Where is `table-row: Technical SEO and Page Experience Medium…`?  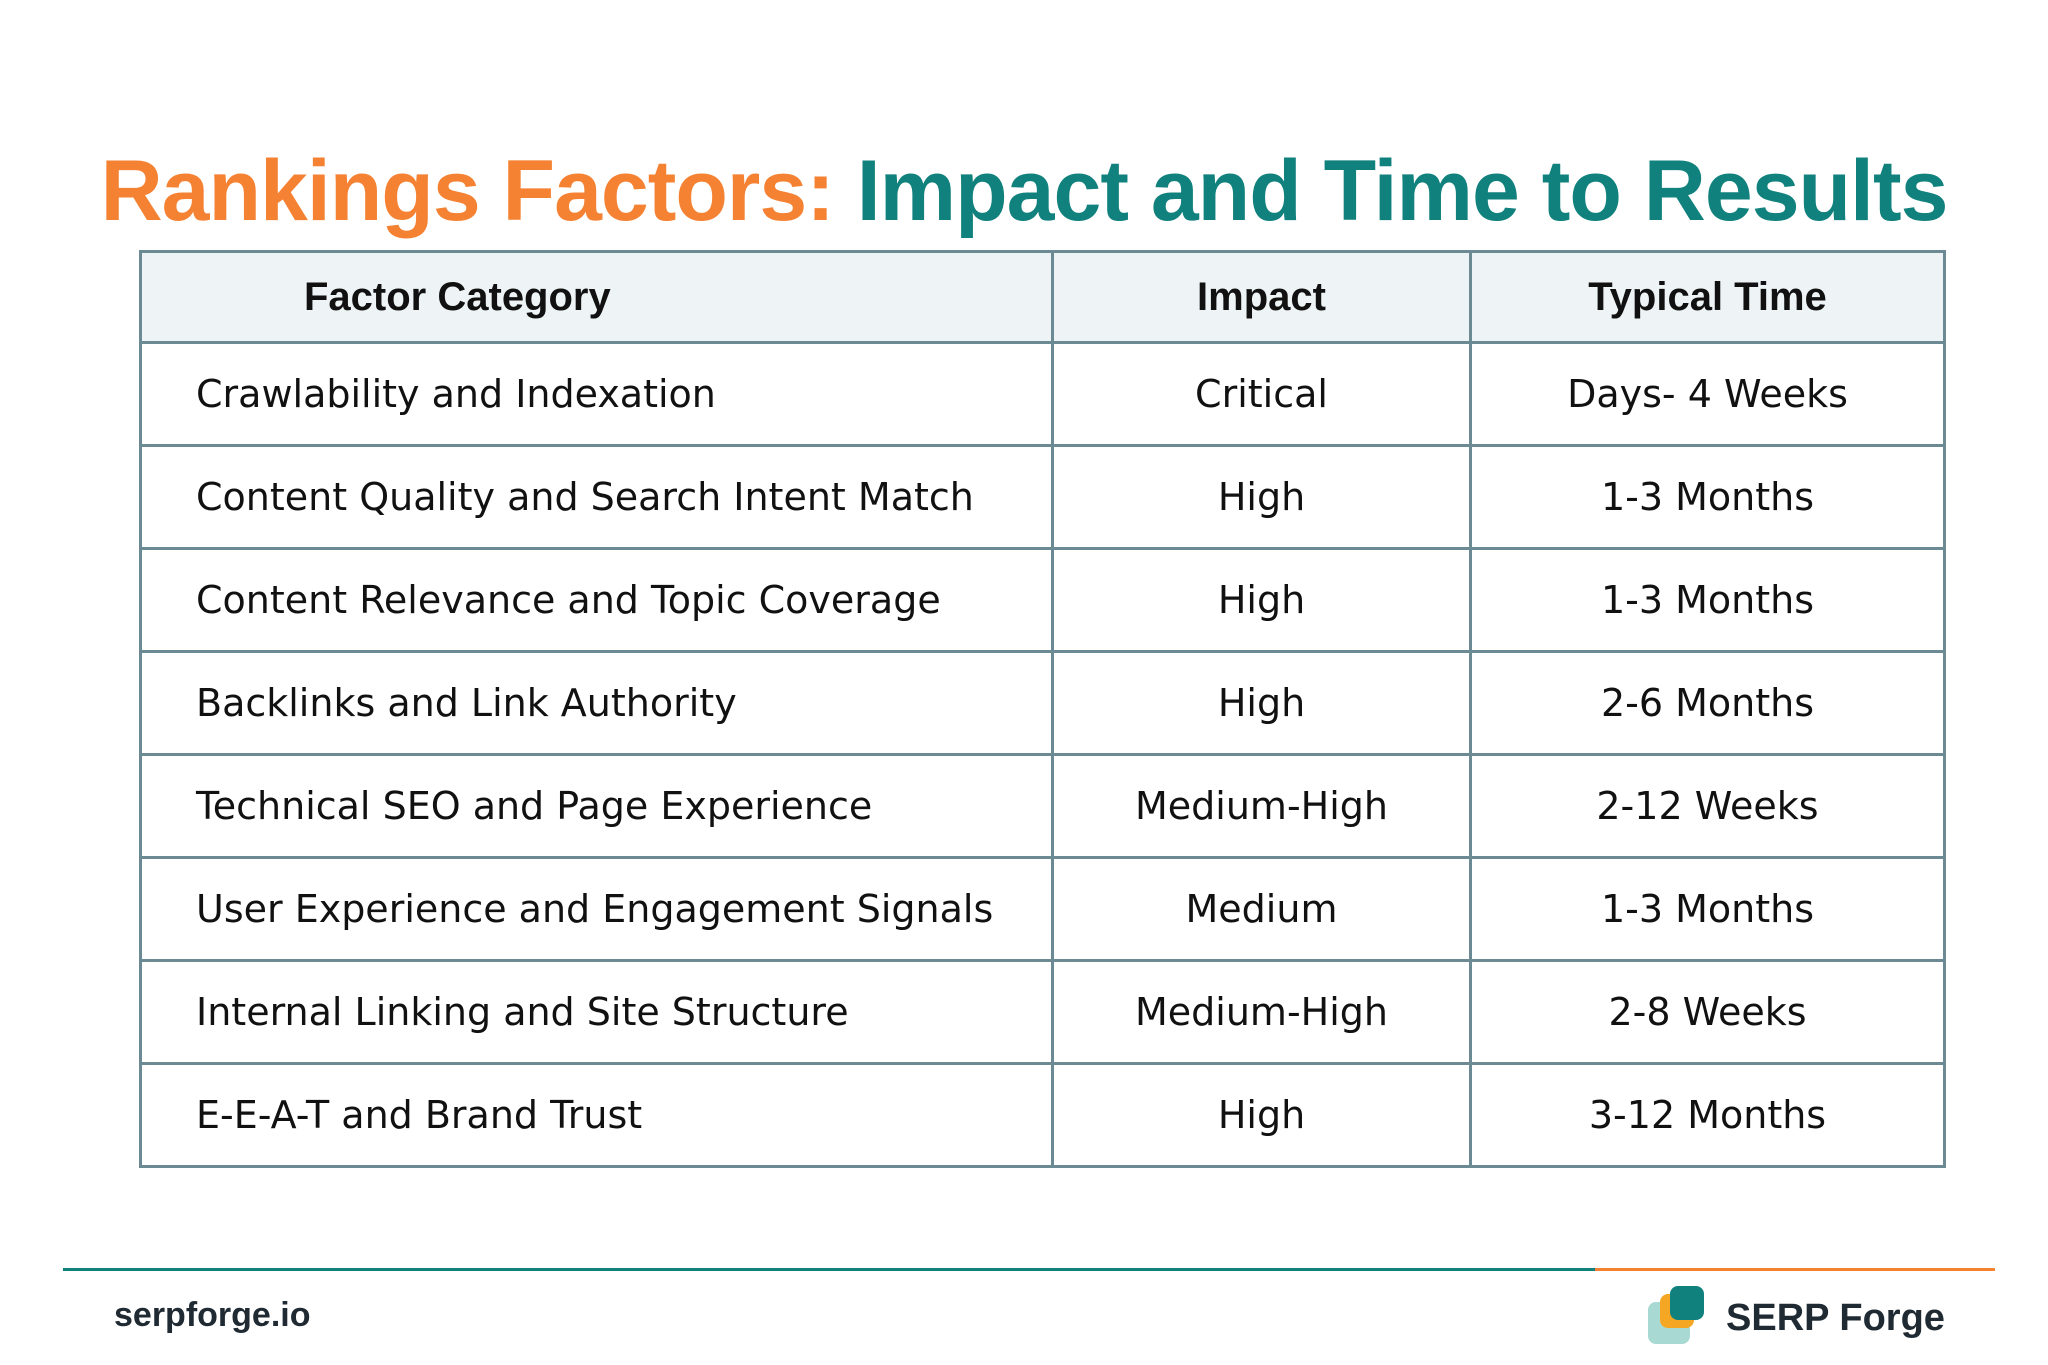
table-row: Technical SEO and Page Experience Medium… is located at coordinates (1042, 806).